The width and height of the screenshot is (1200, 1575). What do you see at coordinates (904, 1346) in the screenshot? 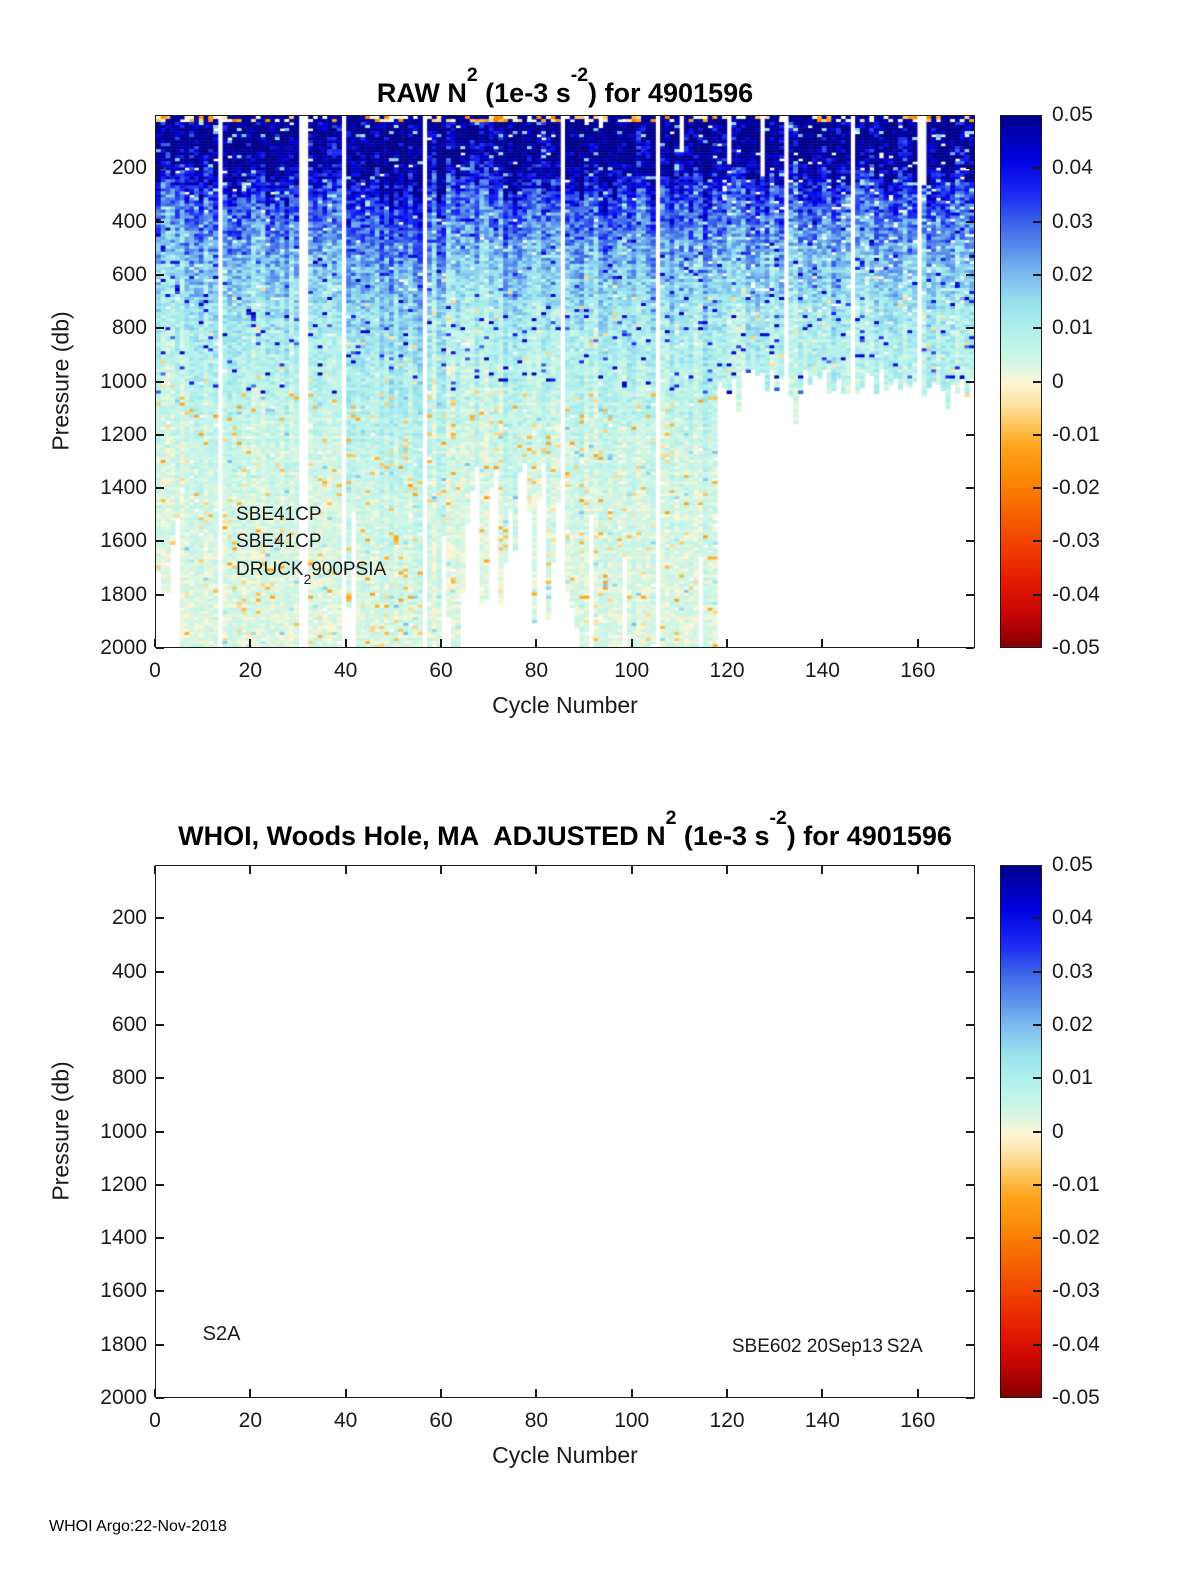
I see `annotation-text: S2A` at bounding box center [904, 1346].